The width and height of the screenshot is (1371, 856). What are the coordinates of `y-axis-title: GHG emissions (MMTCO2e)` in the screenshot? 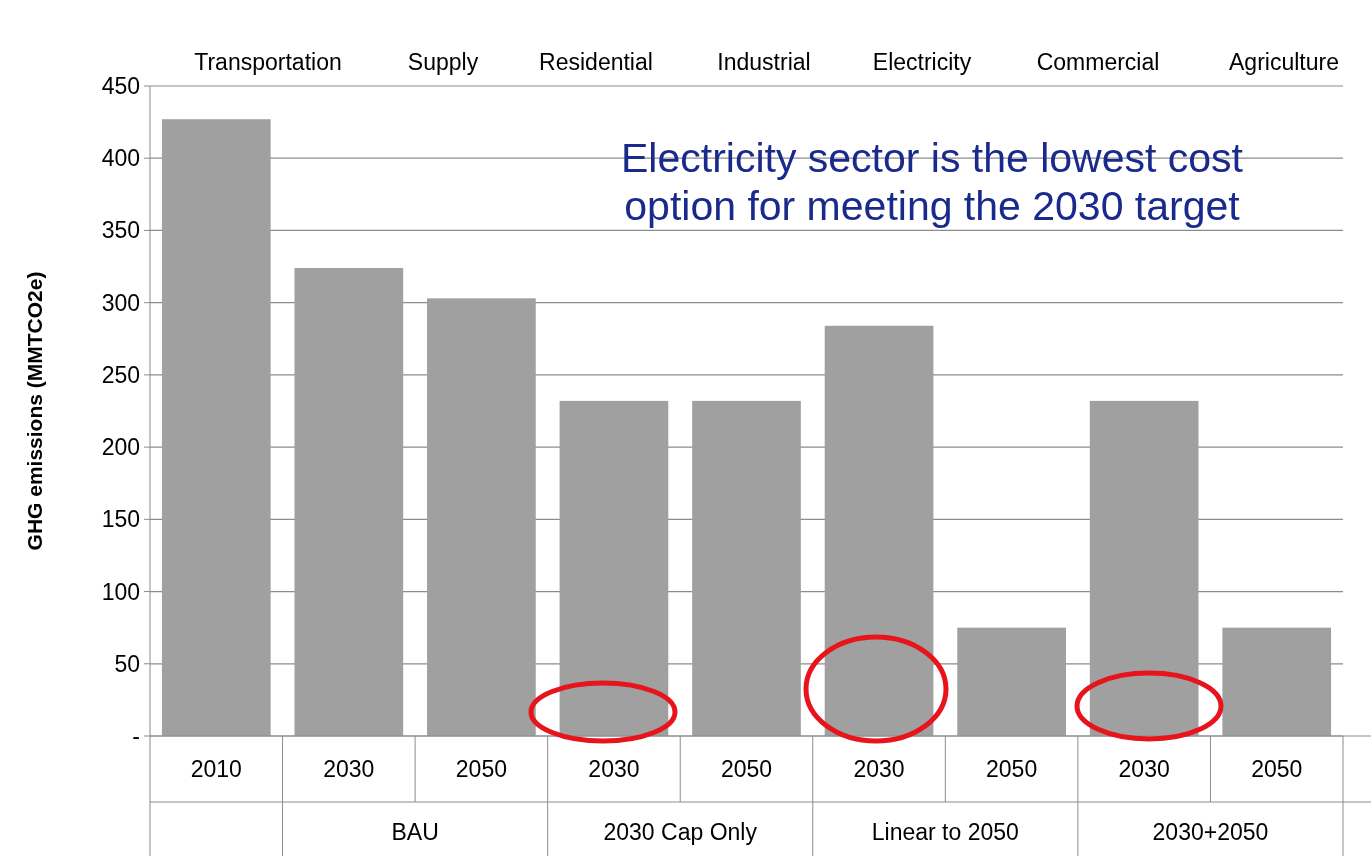 It's located at (34, 411).